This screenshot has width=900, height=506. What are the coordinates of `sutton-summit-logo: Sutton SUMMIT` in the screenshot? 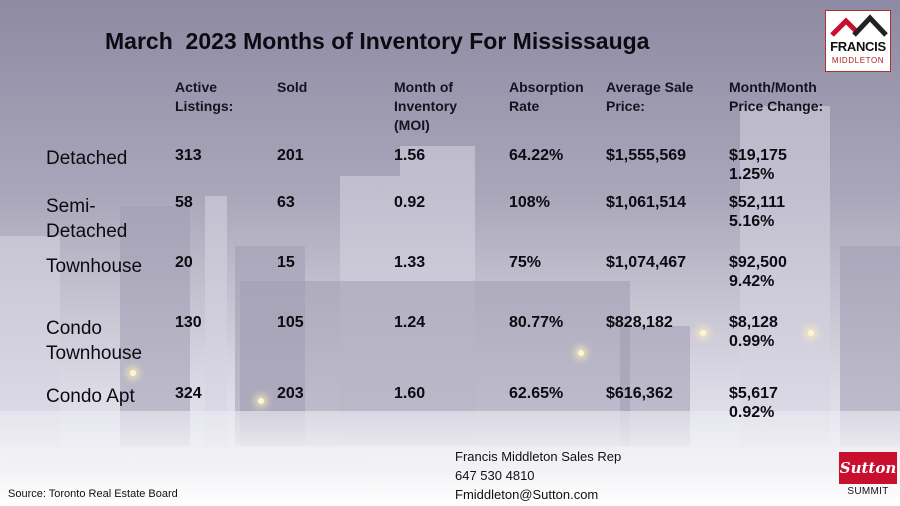 It's located at (868, 477).